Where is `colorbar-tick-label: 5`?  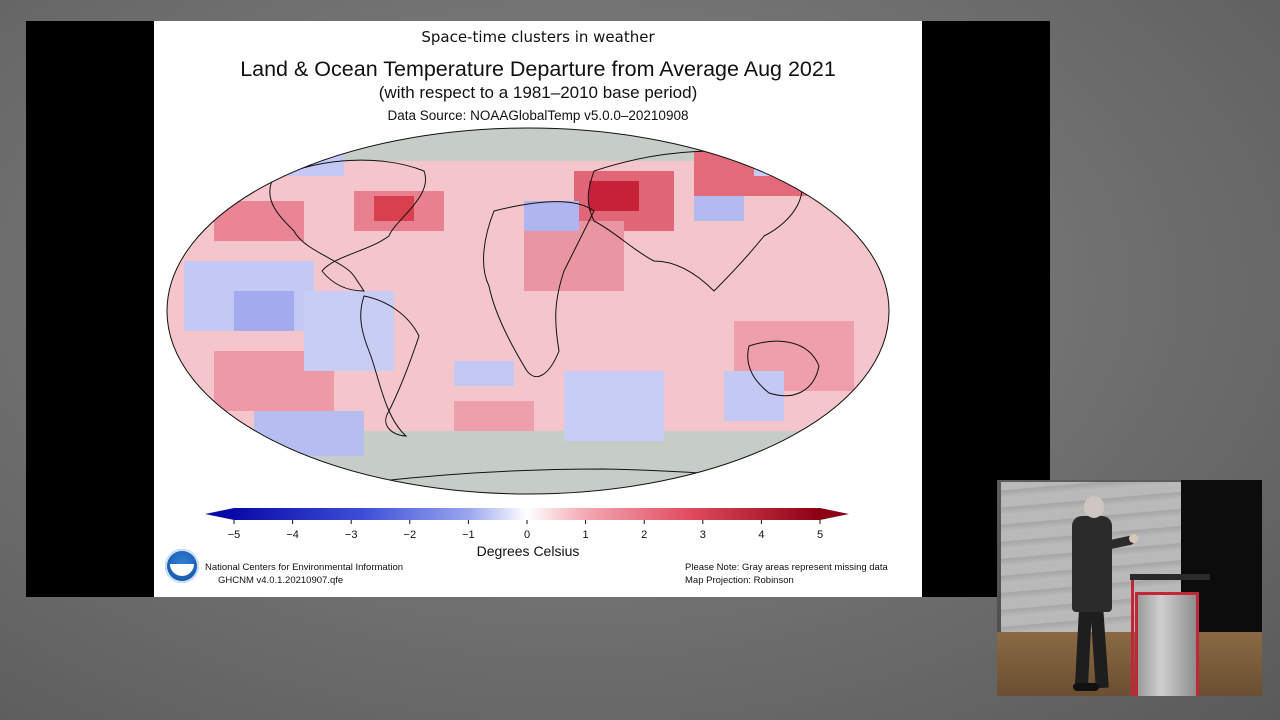 colorbar-tick-label: 5 is located at coordinates (820, 535).